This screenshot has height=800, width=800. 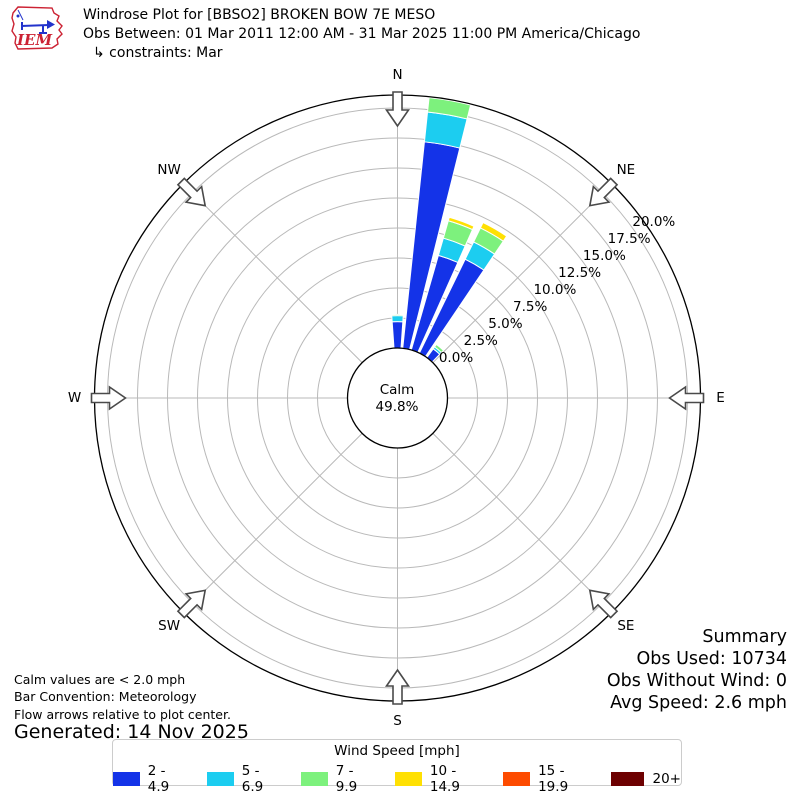 I want to click on legend-item: 15 - 19.9, so click(x=545, y=779).